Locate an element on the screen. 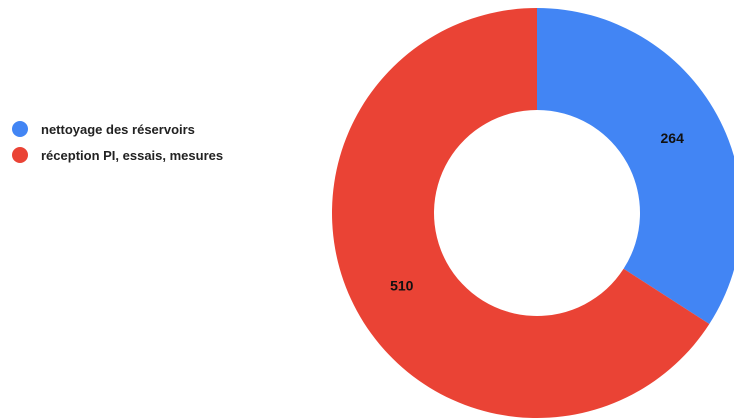  data-label-nettoyage: 264 is located at coordinates (673, 138).